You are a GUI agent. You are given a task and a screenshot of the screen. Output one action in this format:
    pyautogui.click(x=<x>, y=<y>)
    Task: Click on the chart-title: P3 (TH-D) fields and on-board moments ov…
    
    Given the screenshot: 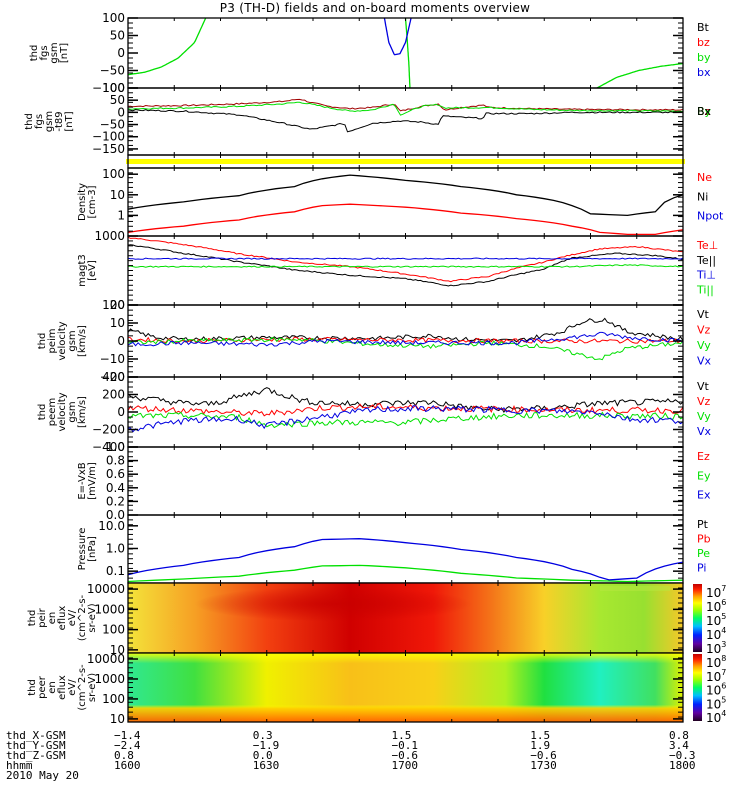 What is the action you would take?
    pyautogui.click(x=375, y=8)
    